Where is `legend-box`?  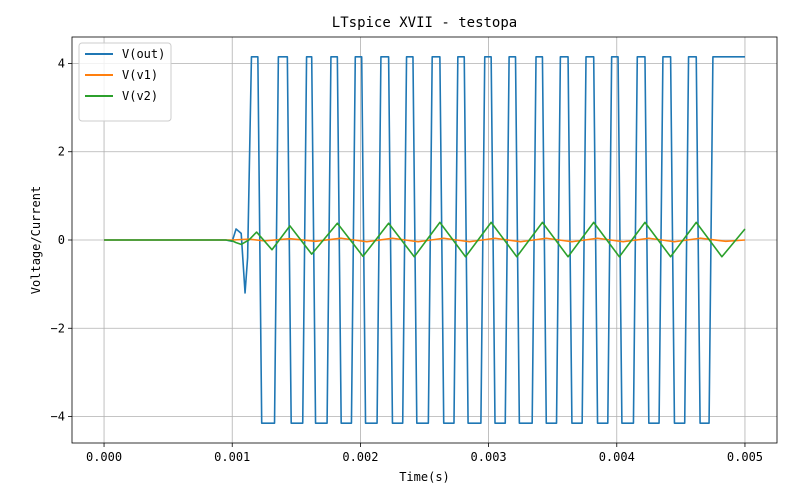 legend-box is located at coordinates (125, 82).